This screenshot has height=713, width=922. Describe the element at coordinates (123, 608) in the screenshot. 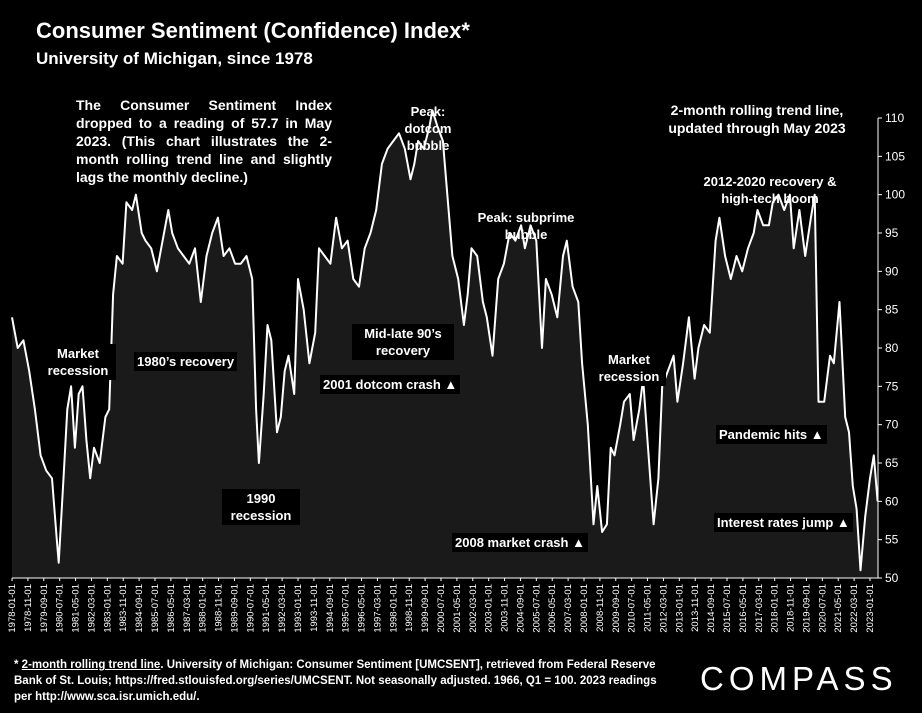

I see `x-tick-label: 1983-11-01` at that location.